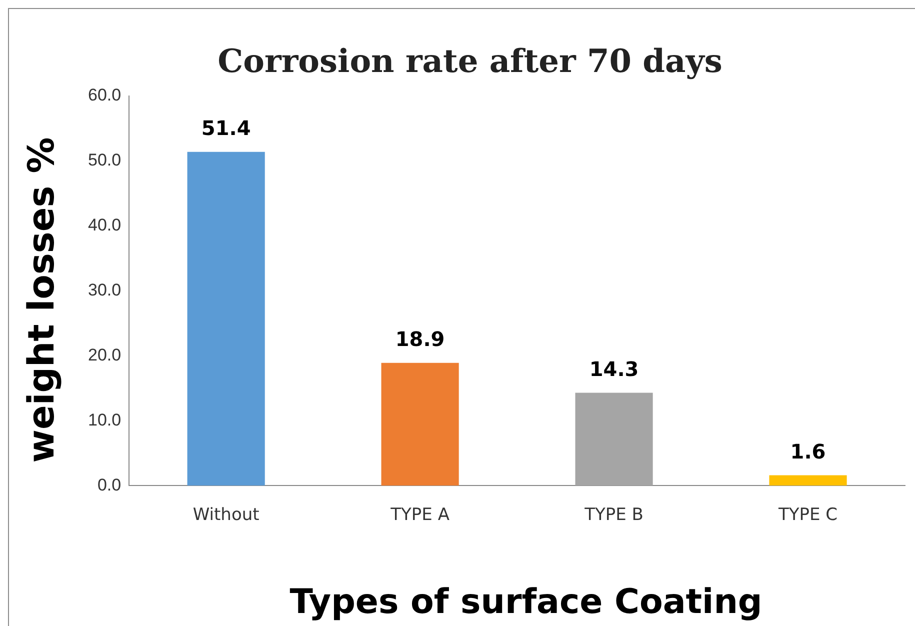 The width and height of the screenshot is (915, 626). Describe the element at coordinates (614, 368) in the screenshot. I see `data-label: 14.3` at that location.